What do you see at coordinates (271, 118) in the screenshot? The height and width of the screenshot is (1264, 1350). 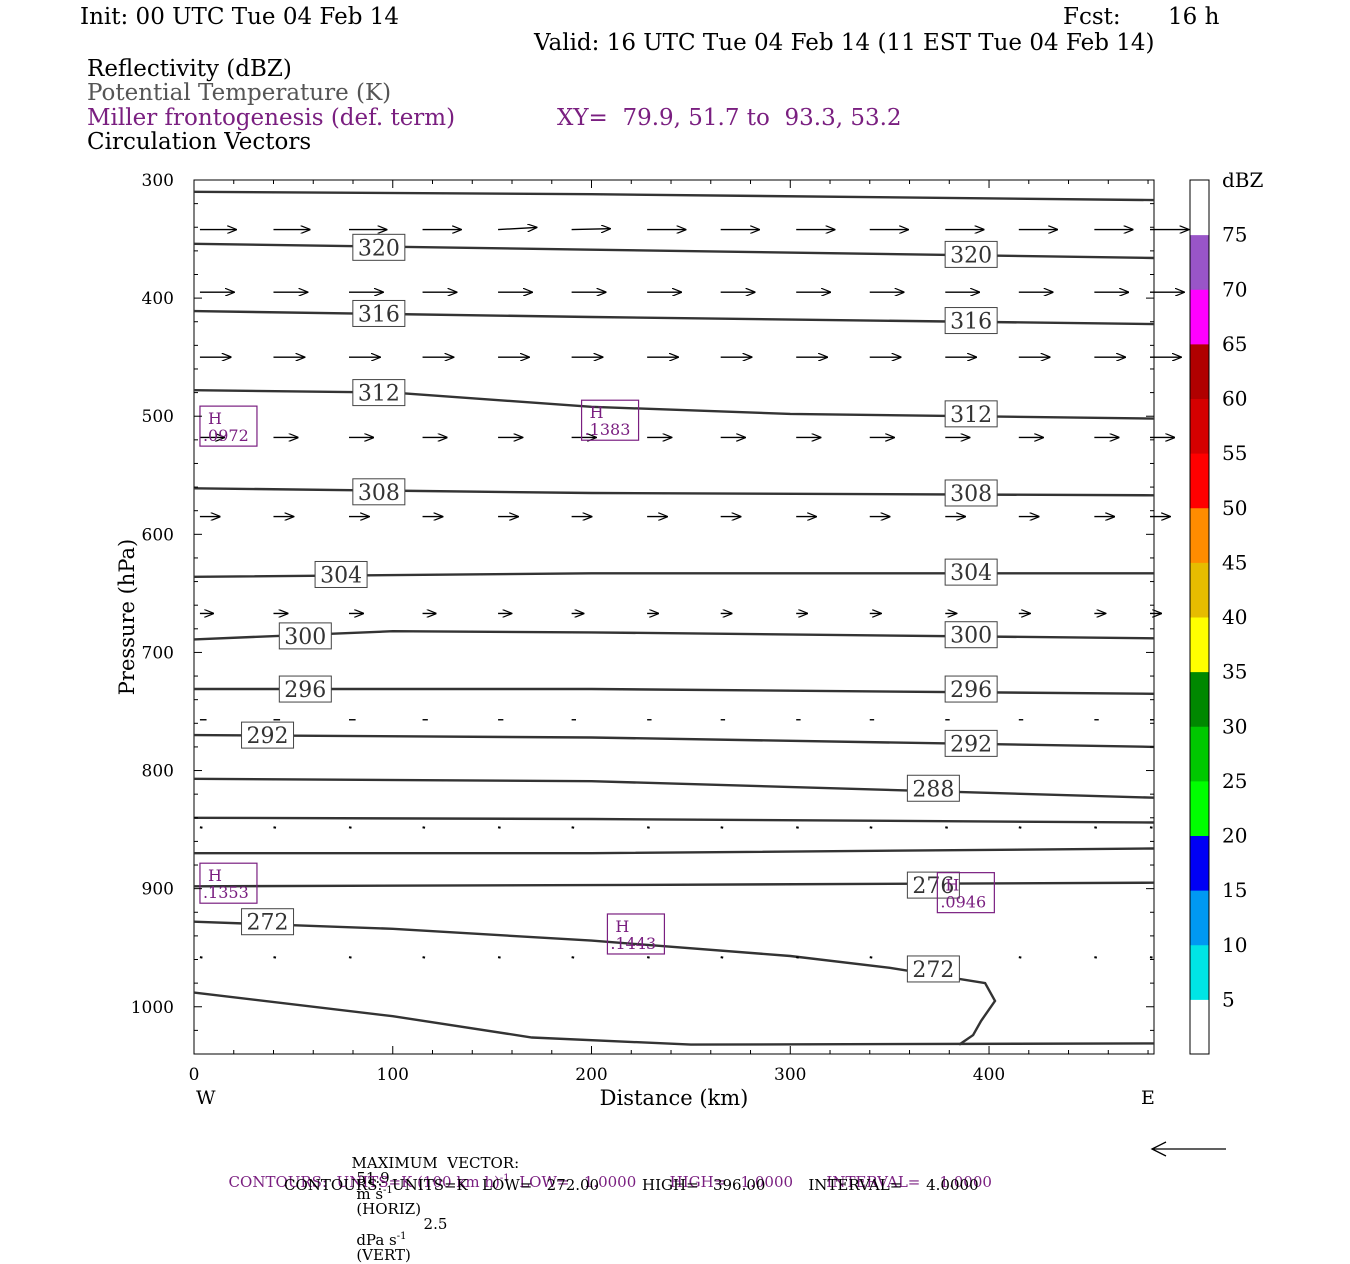 I see `field-frontogenesis: Miller frontogenesis (def. term)` at bounding box center [271, 118].